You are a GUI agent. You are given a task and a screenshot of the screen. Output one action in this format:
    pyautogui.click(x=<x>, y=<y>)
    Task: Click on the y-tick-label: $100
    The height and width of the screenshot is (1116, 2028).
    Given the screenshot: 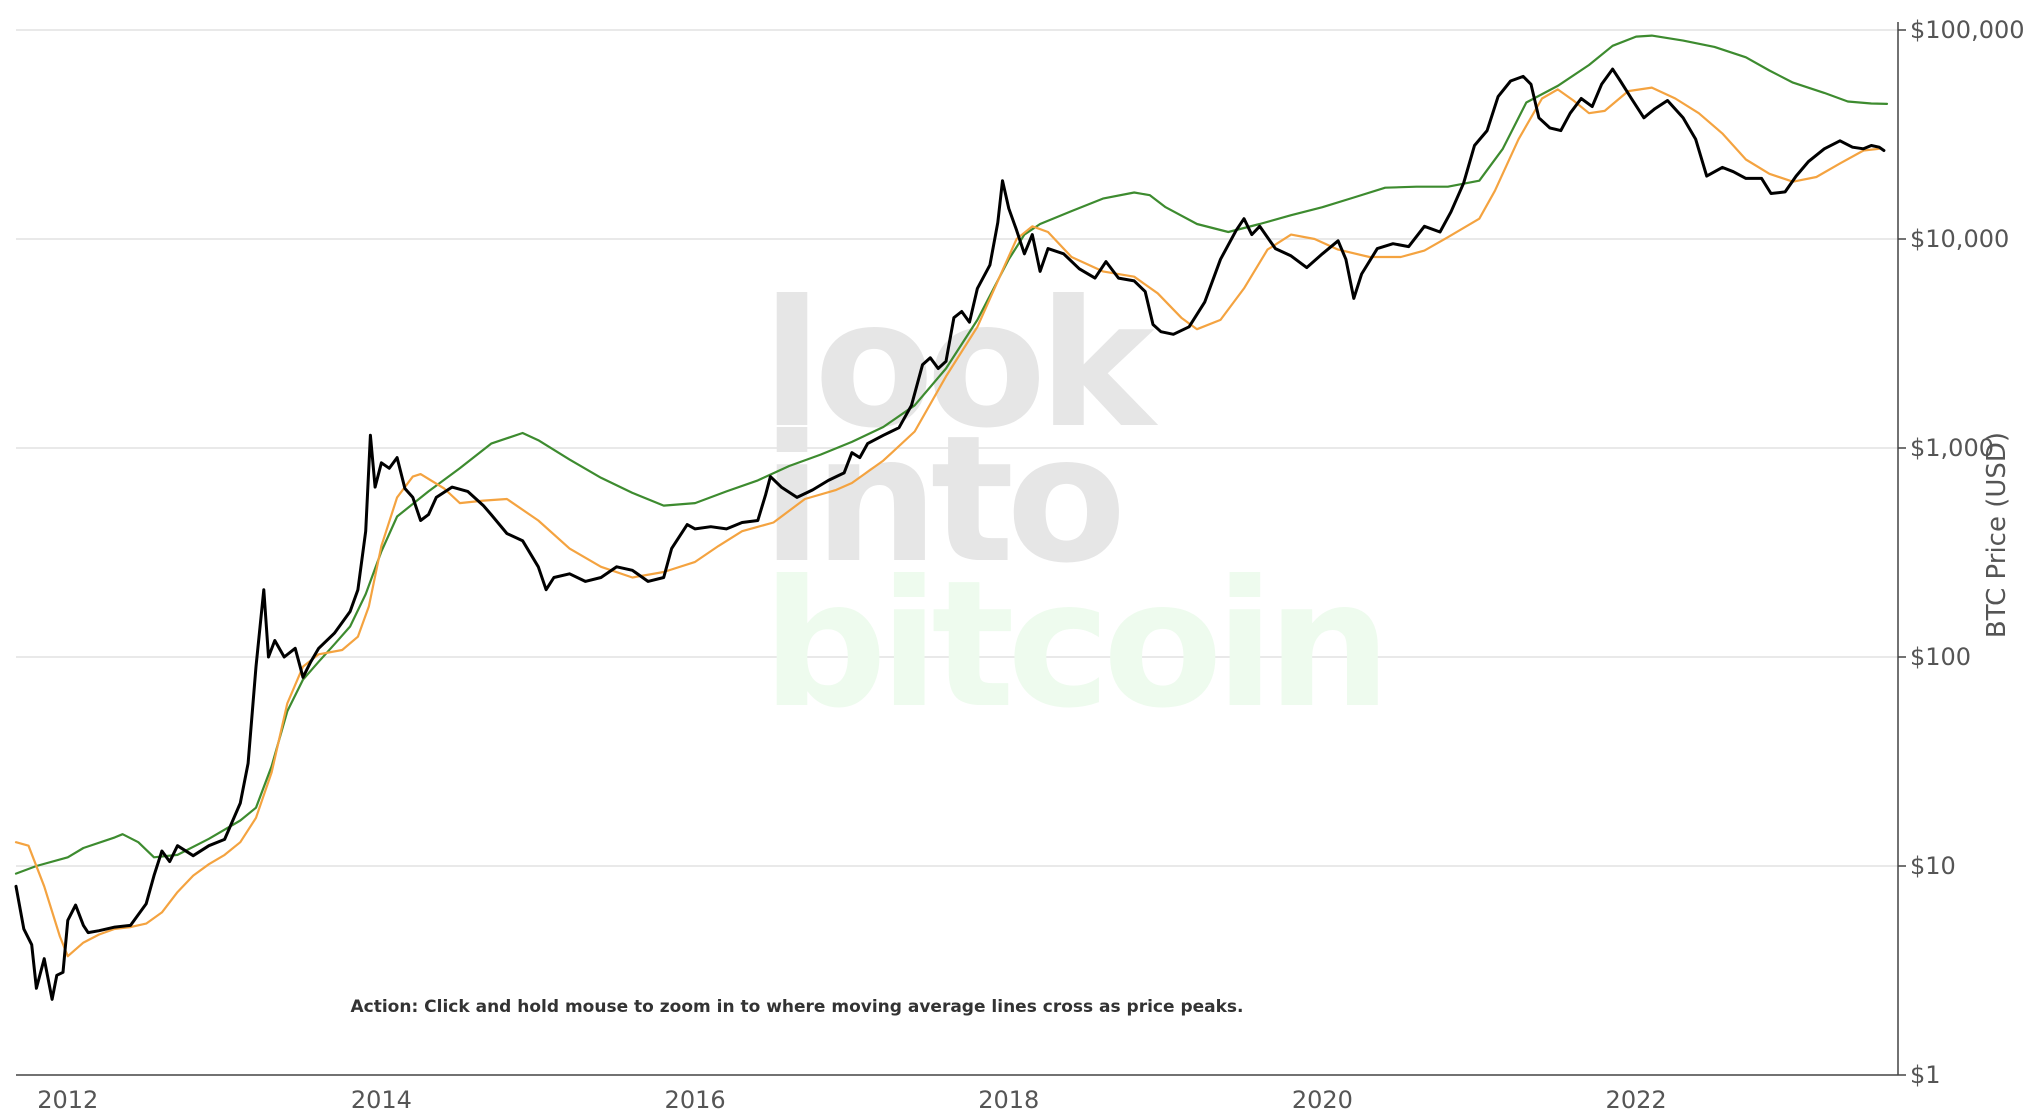 What is the action you would take?
    pyautogui.click(x=1940, y=657)
    